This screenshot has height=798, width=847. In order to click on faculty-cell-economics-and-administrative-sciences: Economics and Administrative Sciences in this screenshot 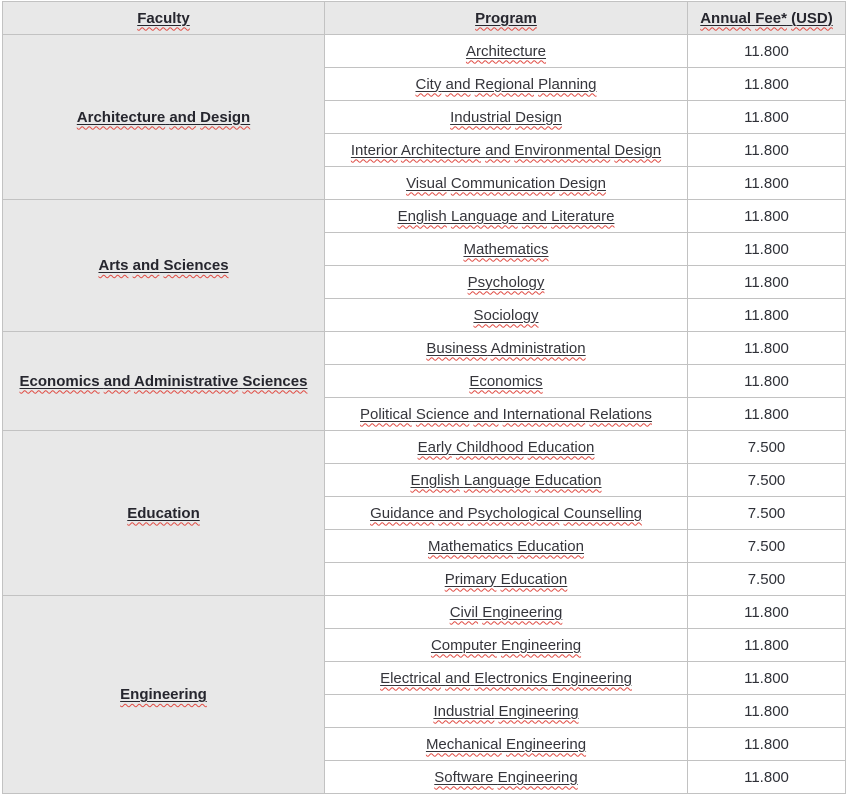, I will do `click(163, 381)`.